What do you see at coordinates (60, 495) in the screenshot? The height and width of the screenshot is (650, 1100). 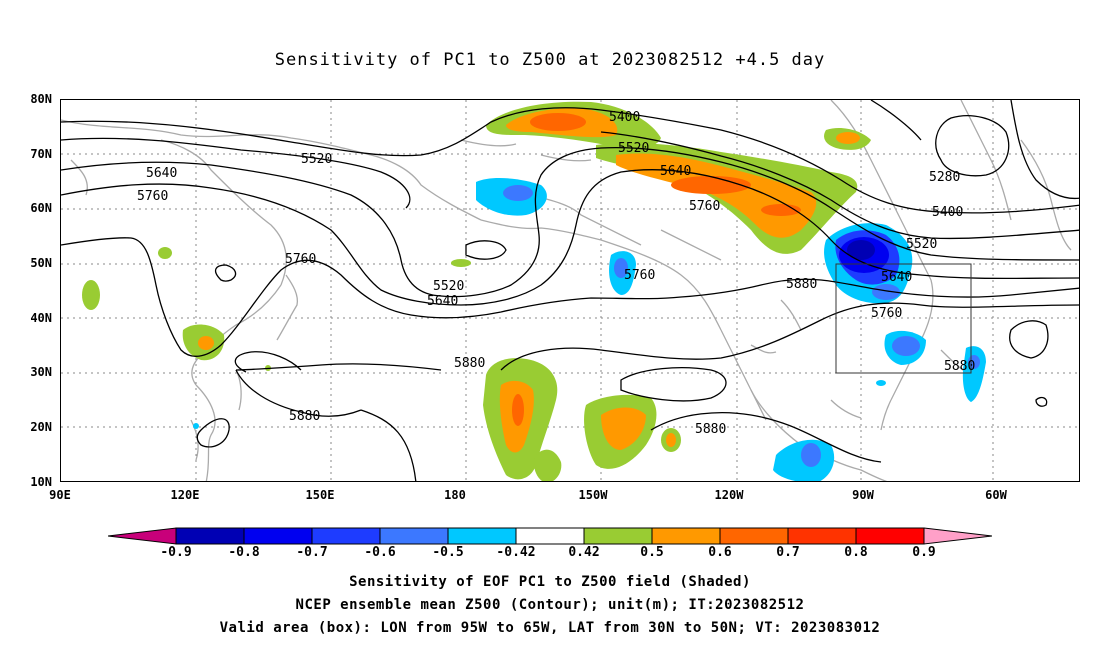 I see `lon-label-90e: 90E` at bounding box center [60, 495].